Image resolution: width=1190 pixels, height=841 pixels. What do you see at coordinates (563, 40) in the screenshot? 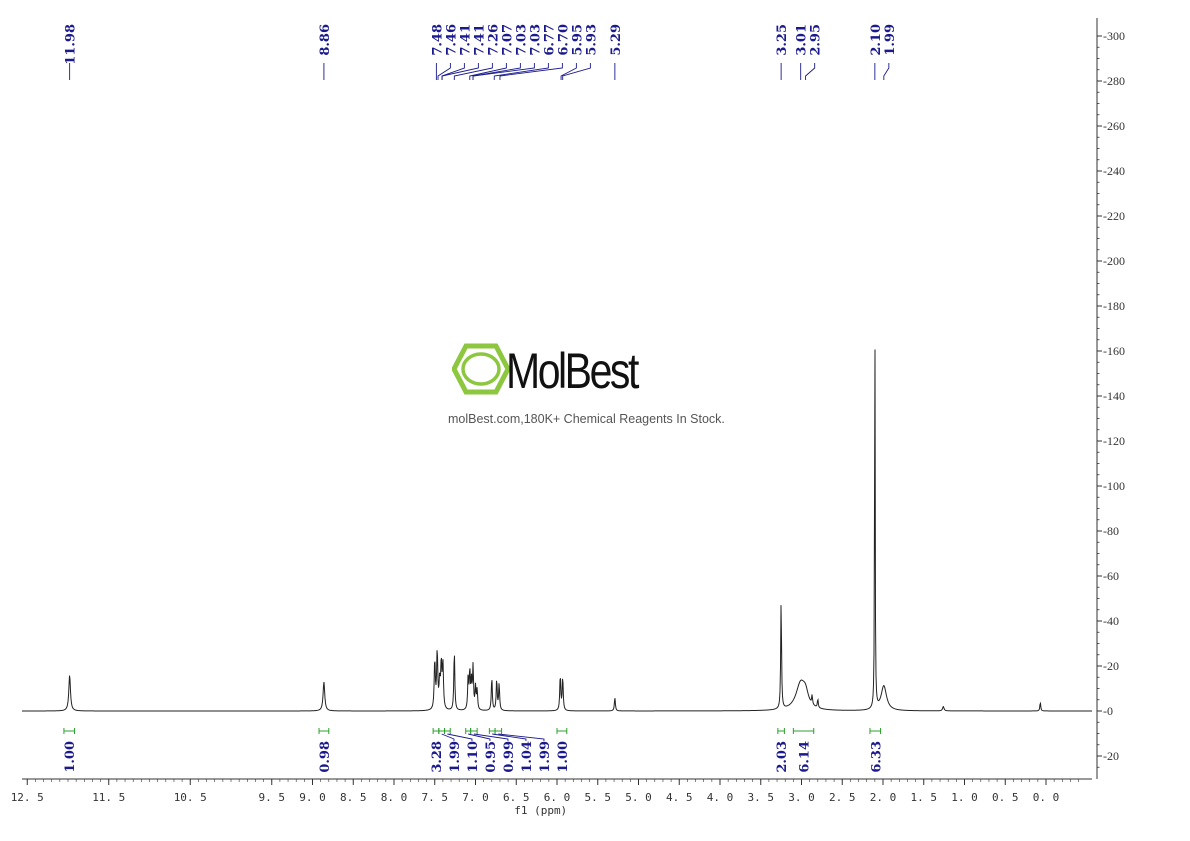
I see `peak-label: 6.70` at bounding box center [563, 40].